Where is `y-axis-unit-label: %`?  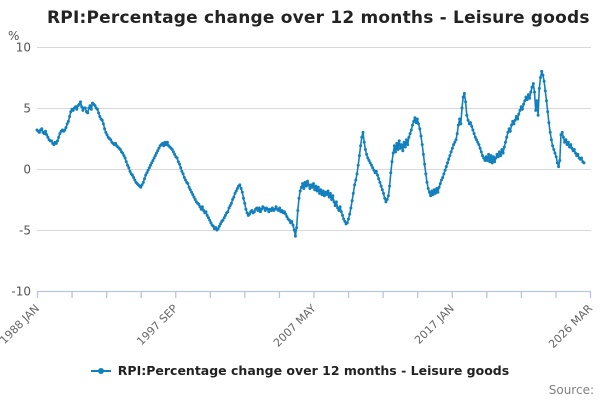
y-axis-unit-label: % is located at coordinates (13, 36).